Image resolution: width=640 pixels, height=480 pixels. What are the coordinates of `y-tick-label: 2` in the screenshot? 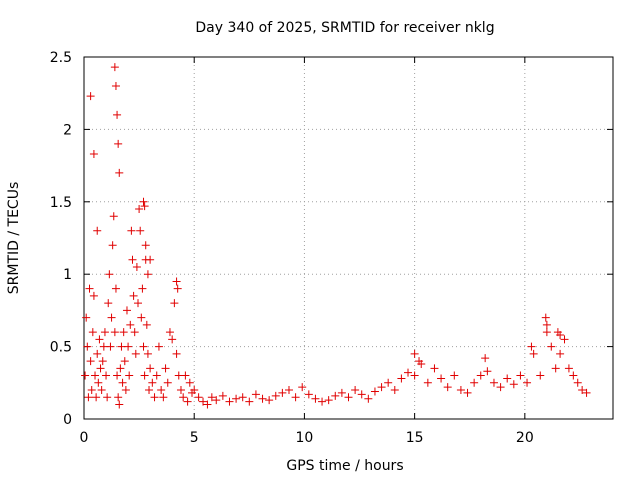 It's located at (67, 130).